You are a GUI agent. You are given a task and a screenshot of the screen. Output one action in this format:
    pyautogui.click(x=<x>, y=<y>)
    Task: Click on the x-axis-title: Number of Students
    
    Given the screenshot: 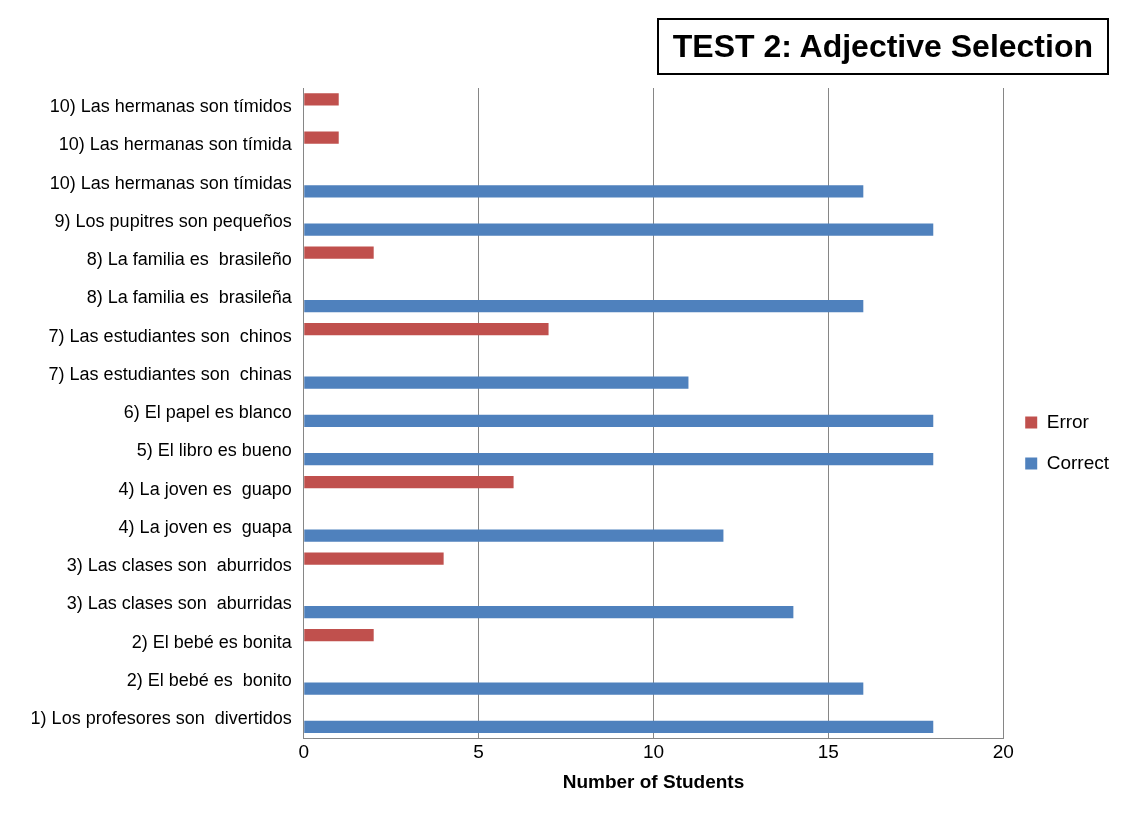 What is the action you would take?
    pyautogui.click(x=653, y=781)
    